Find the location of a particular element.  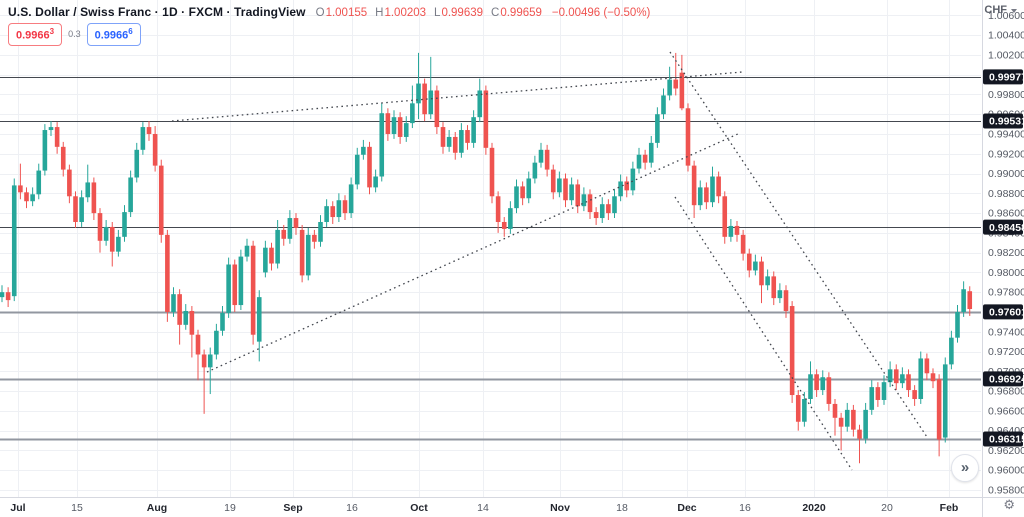

svg-text: 0.99000 is located at coordinates (1006, 174).